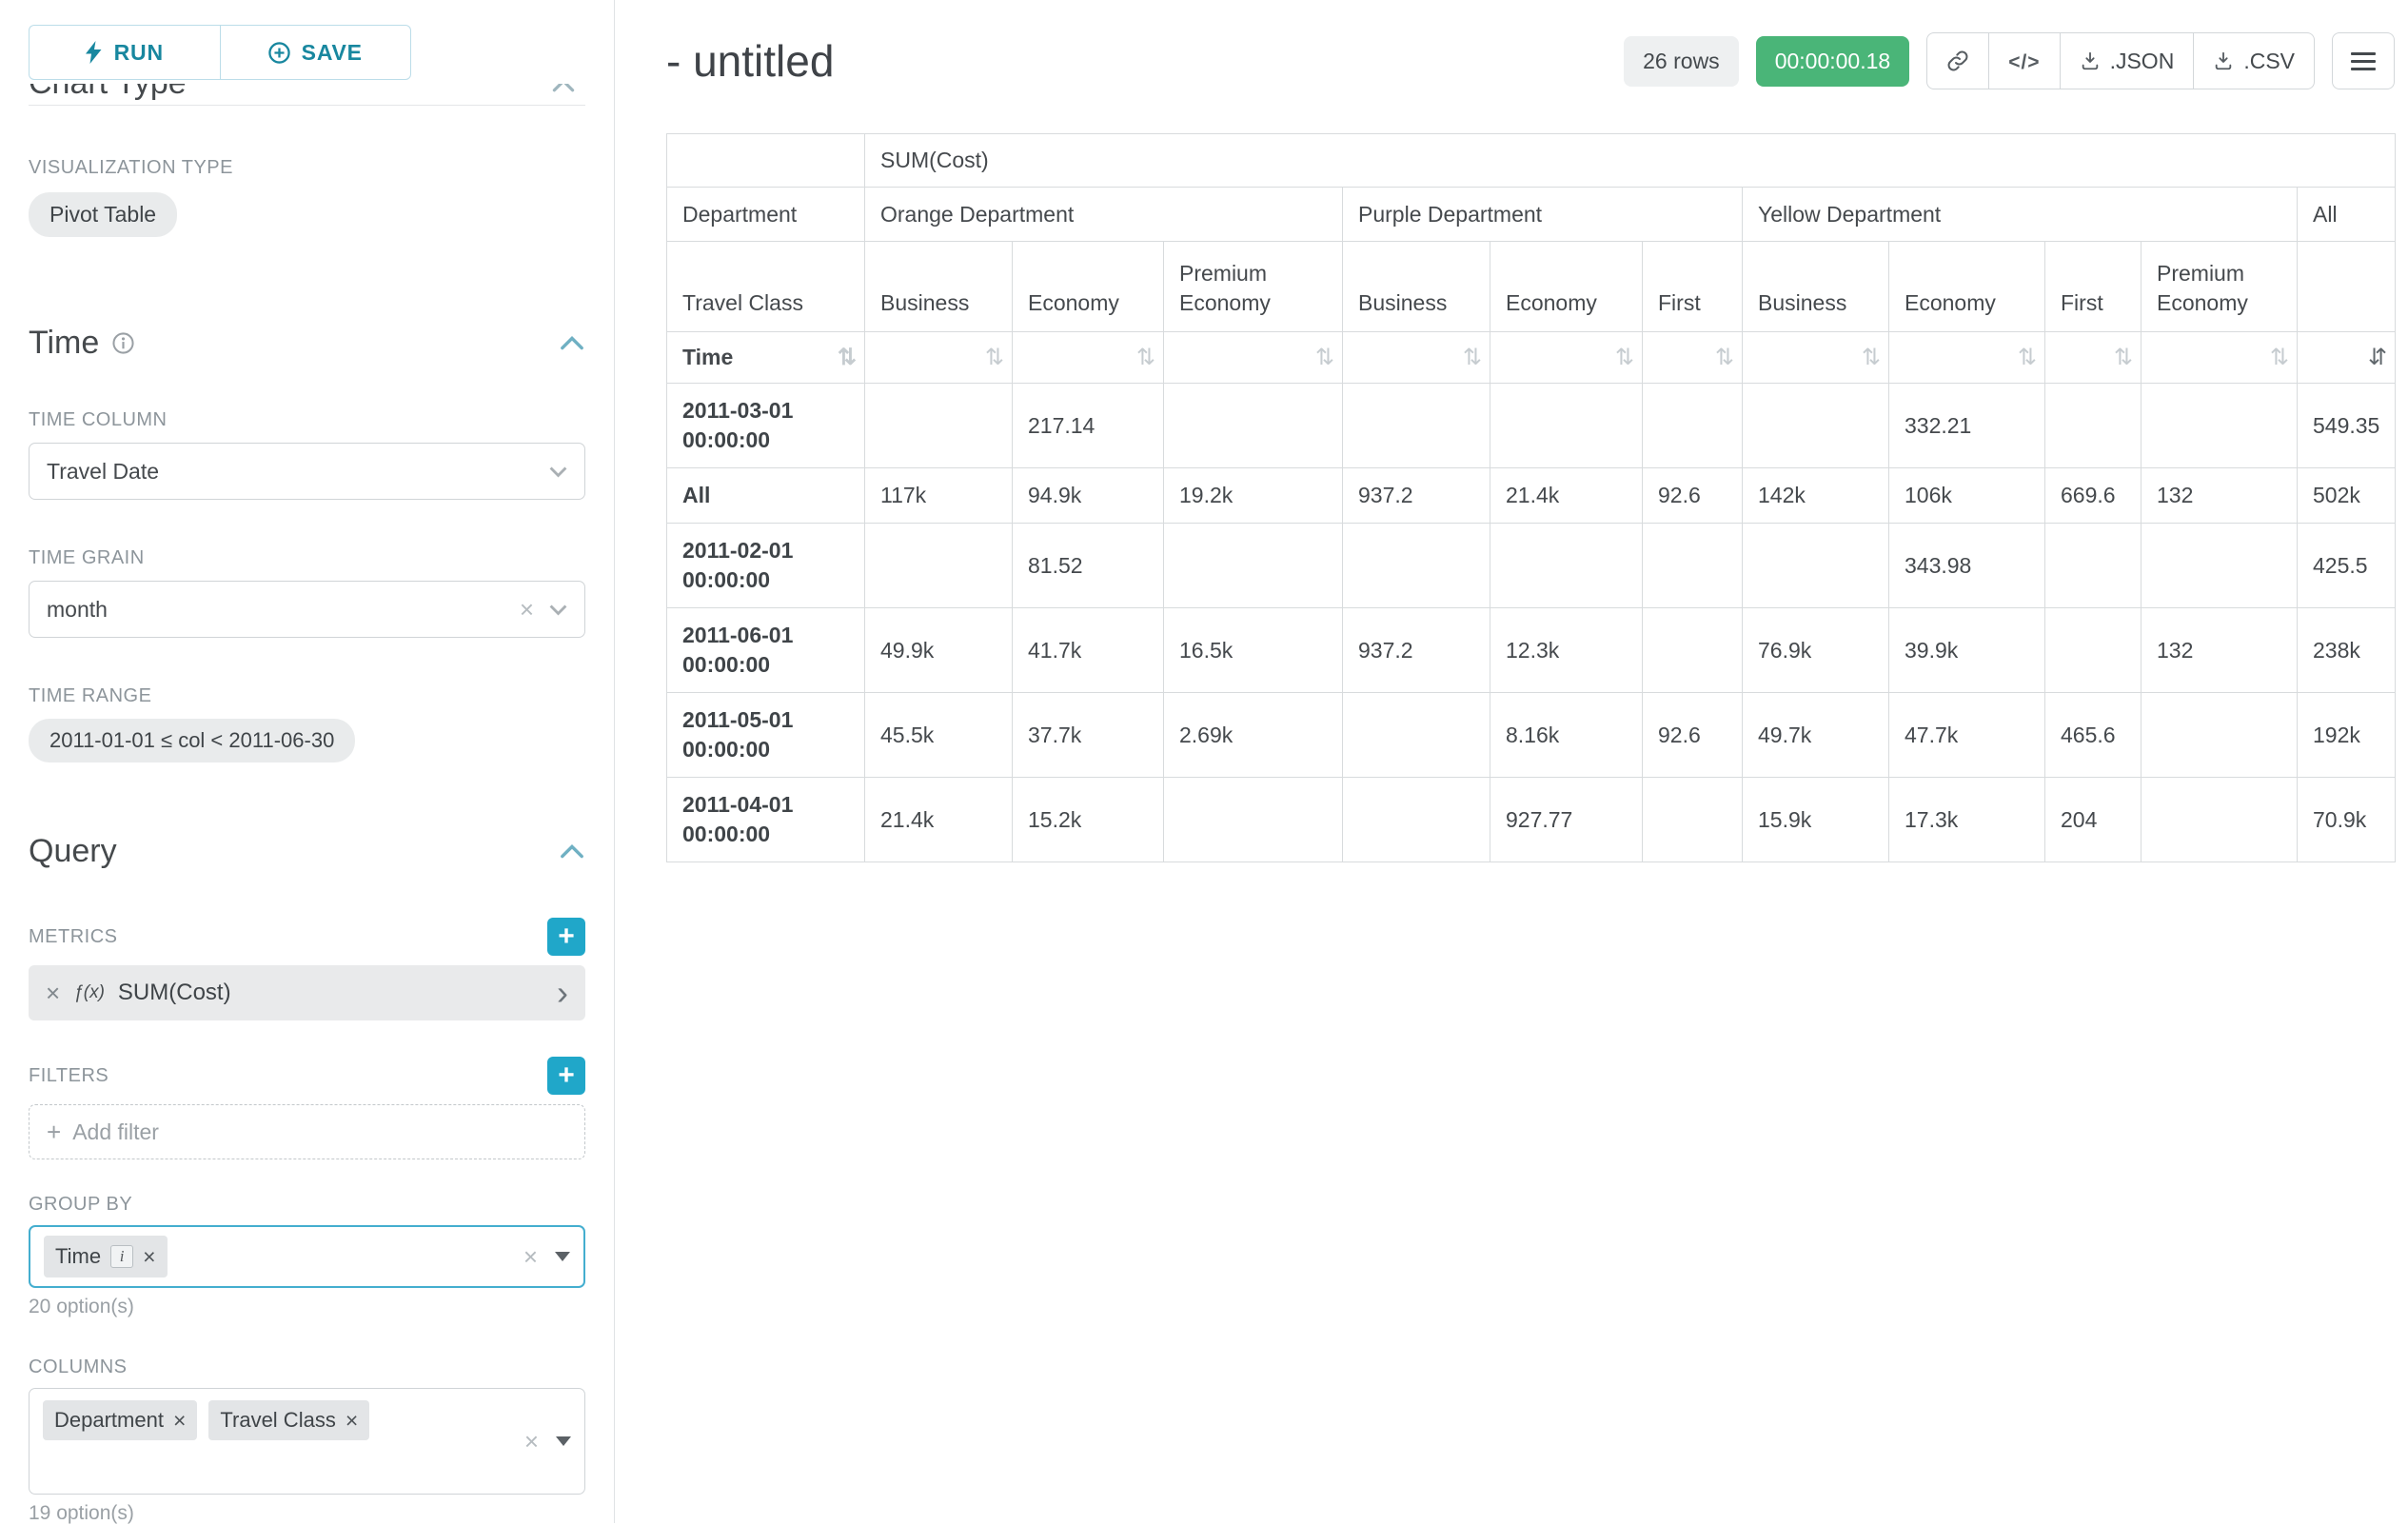 This screenshot has height=1525, width=2408. I want to click on pivot-cell: 238k, so click(2347, 650).